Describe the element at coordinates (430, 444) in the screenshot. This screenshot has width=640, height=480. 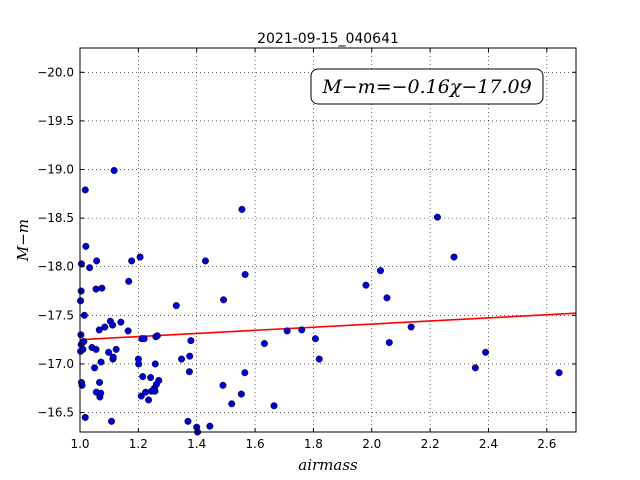
I see `x-tick-label: 2.2` at that location.